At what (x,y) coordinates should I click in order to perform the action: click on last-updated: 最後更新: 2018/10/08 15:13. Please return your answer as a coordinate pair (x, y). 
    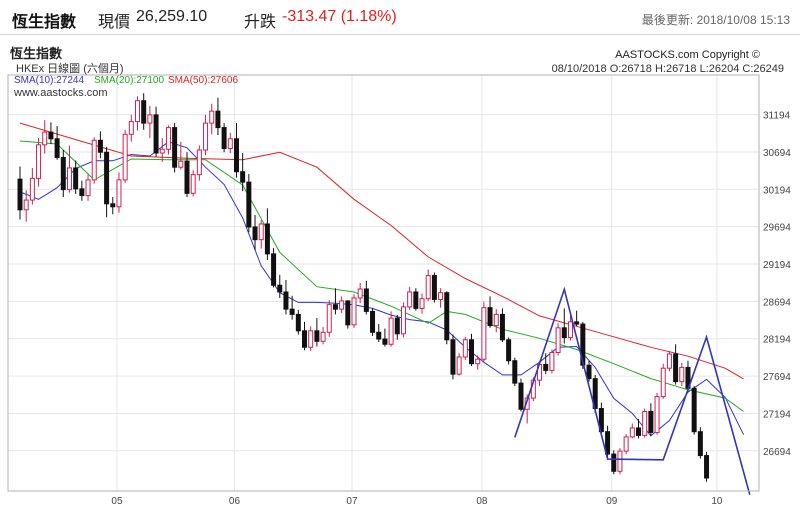
    Looking at the image, I should click on (715, 20).